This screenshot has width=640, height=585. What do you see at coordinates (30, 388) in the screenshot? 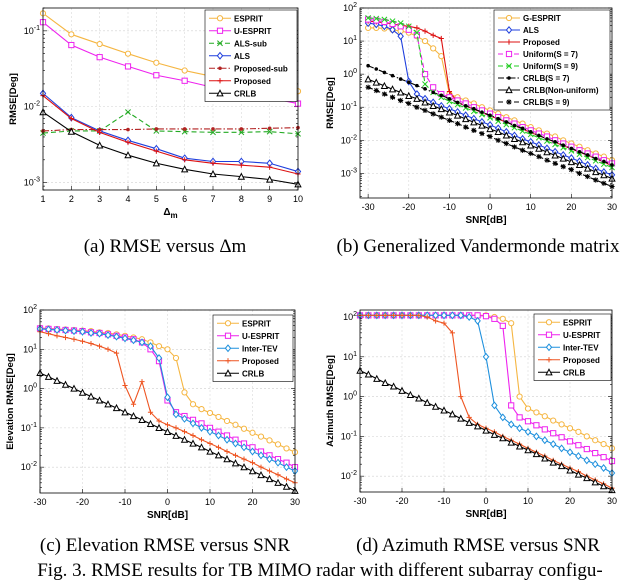
I see `y-tick-label: 10⁰` at bounding box center [30, 388].